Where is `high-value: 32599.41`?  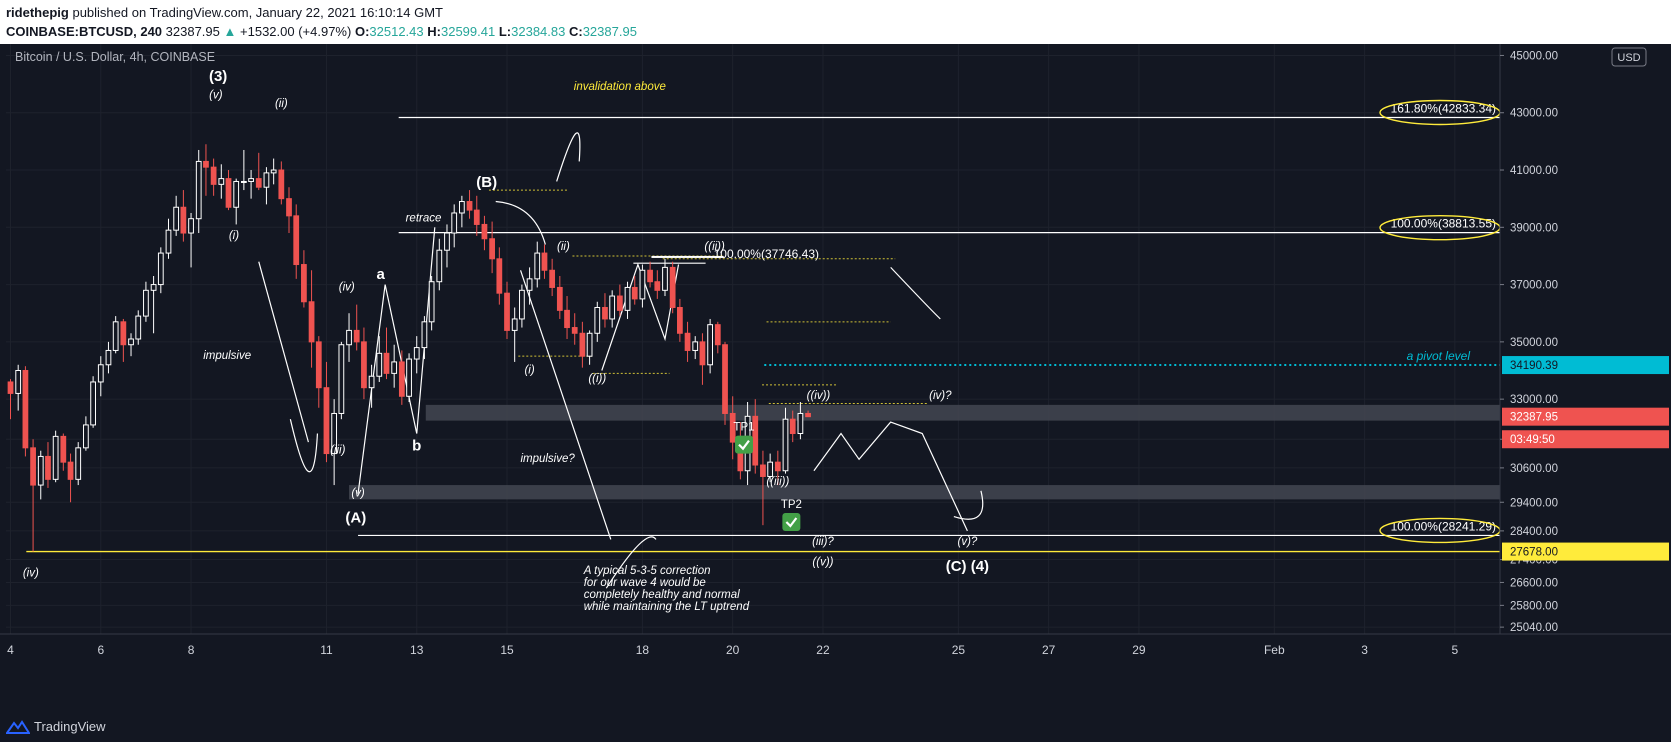 high-value: 32599.41 is located at coordinates (468, 31).